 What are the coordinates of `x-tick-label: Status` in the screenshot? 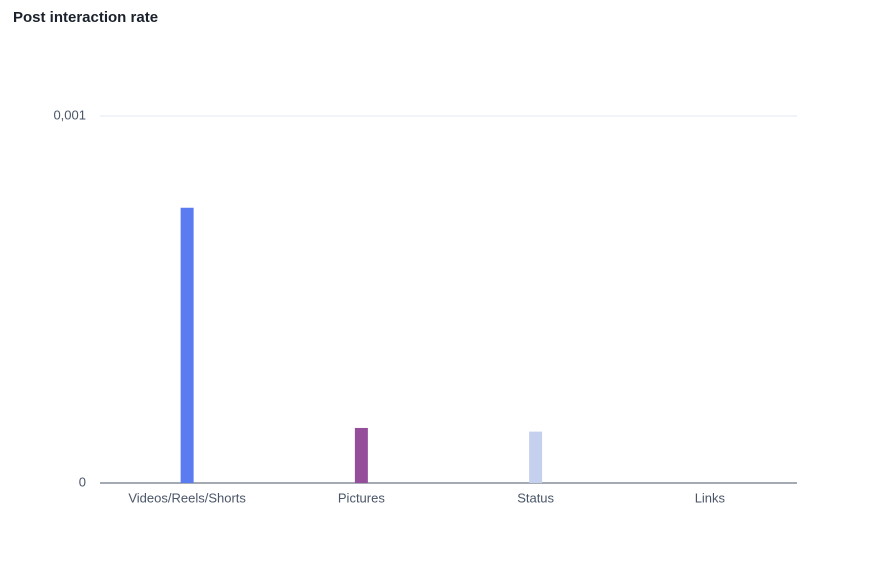 It's located at (535, 497).